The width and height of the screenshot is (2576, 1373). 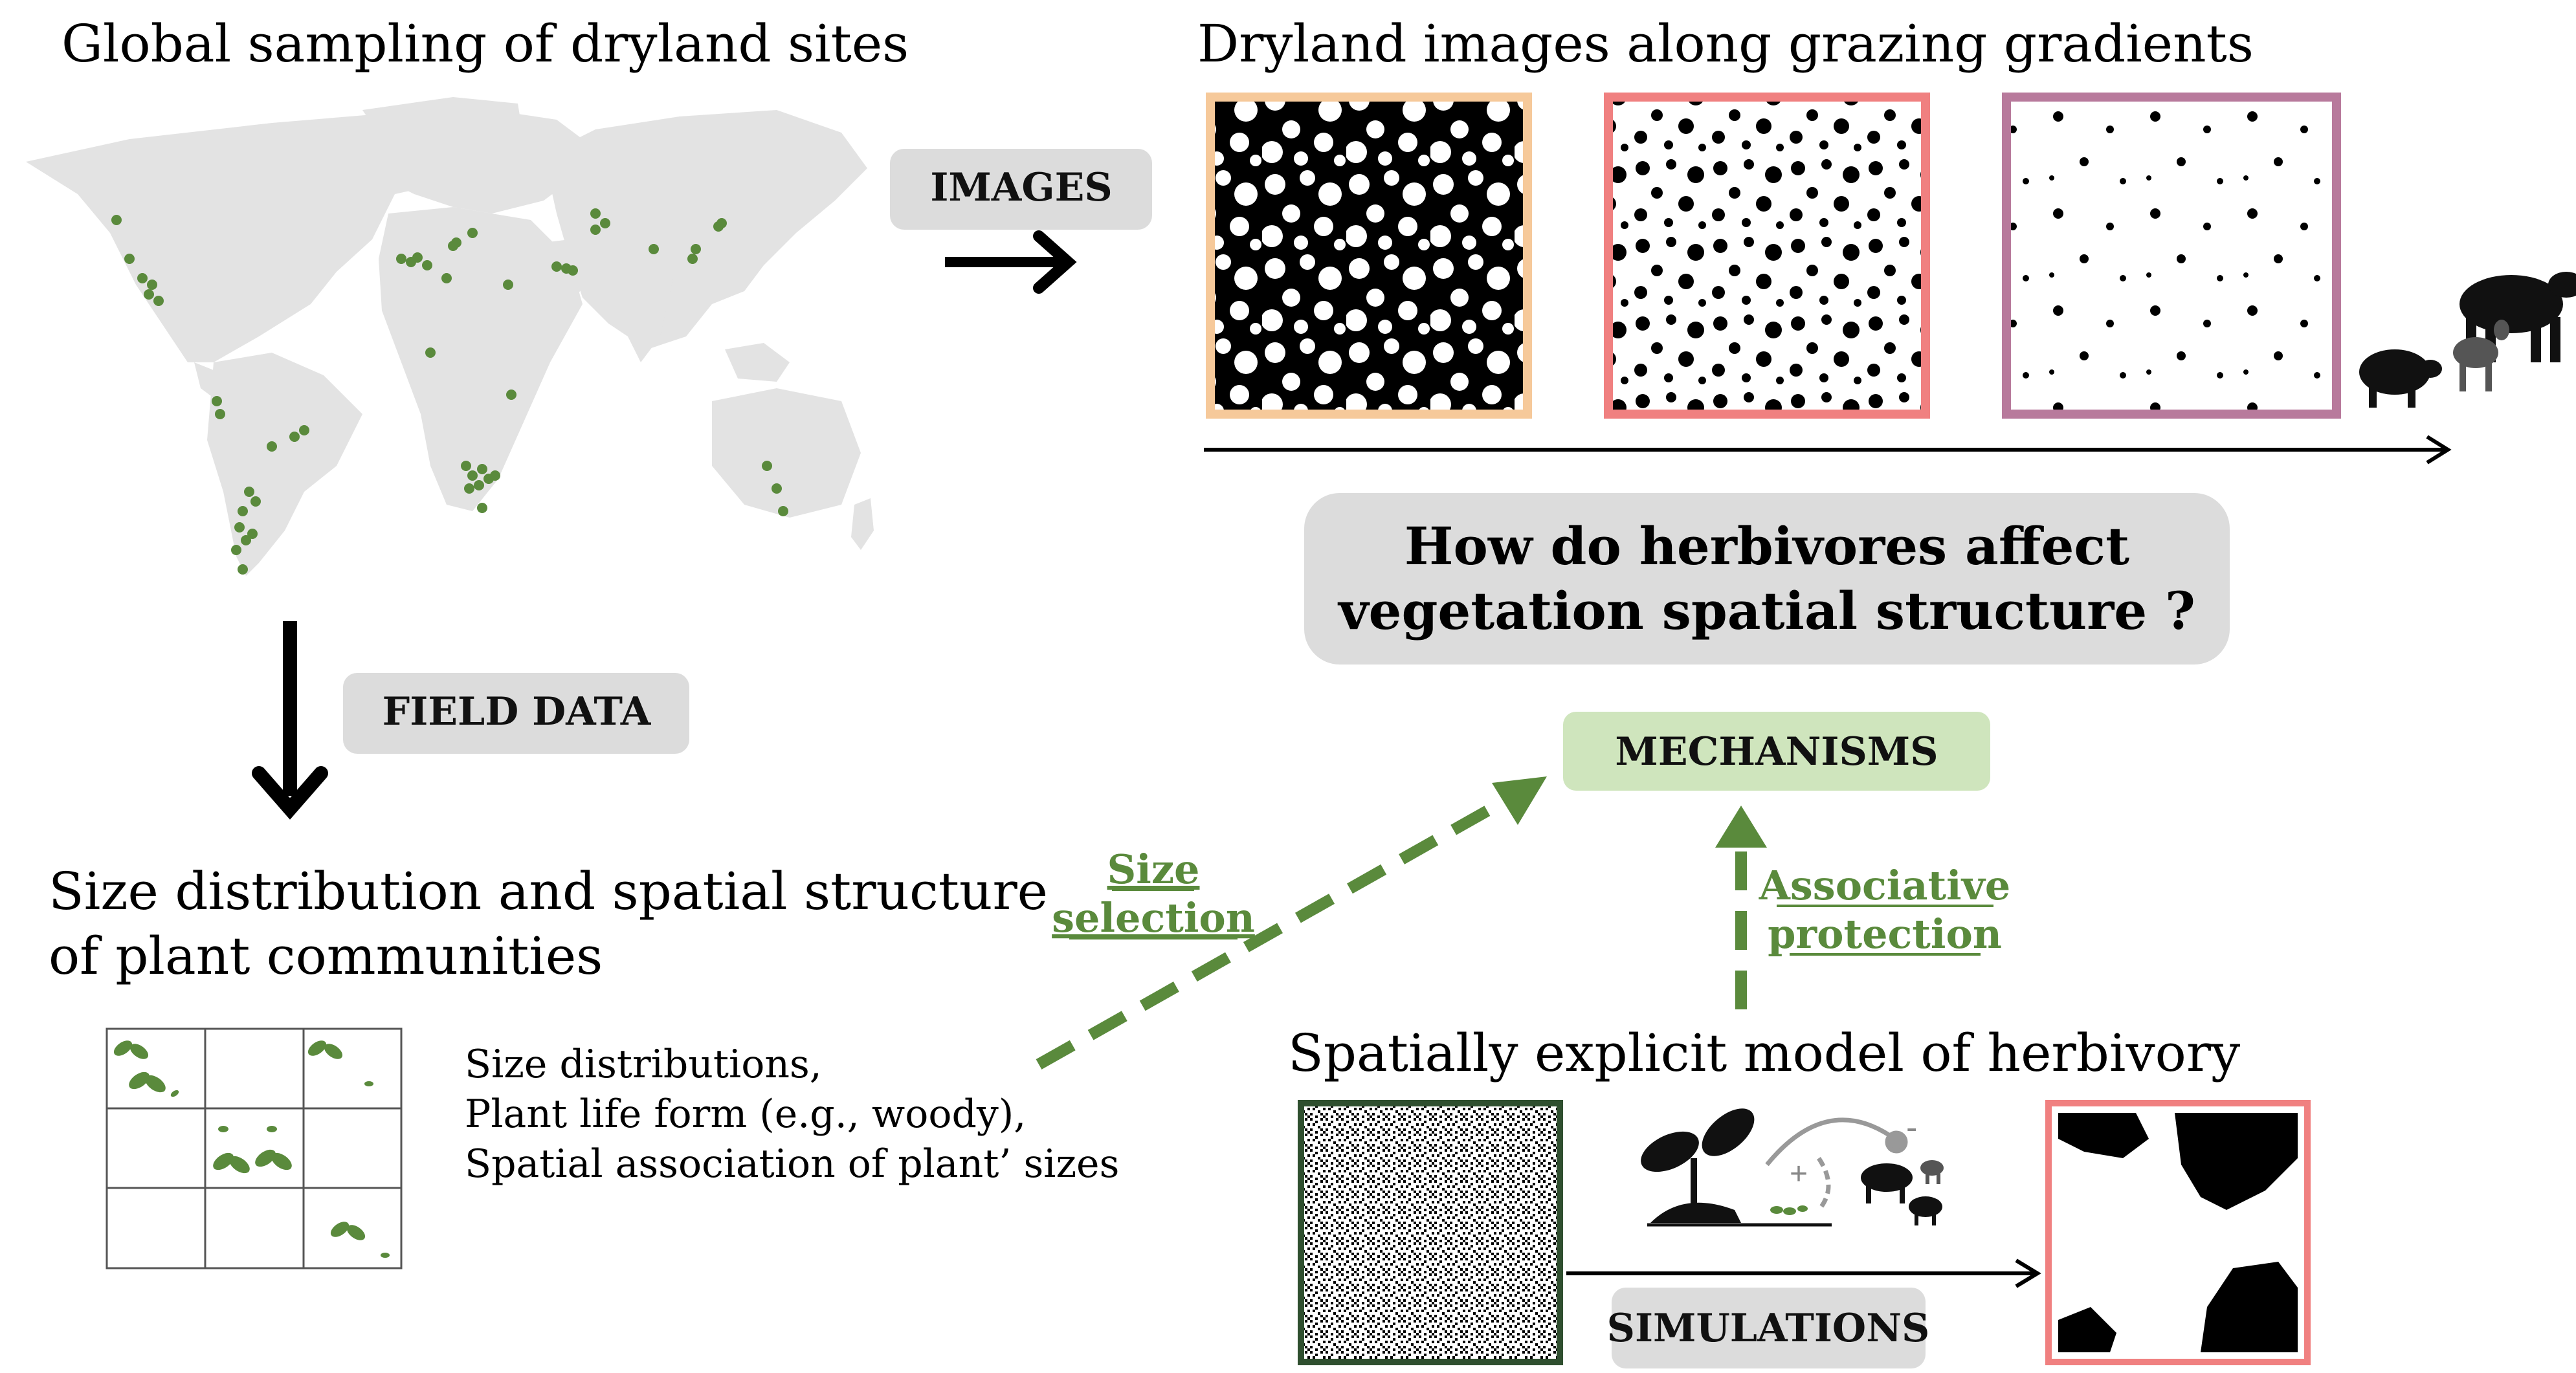 What do you see at coordinates (643, 1064) in the screenshot?
I see `field-item-1: Size distributions,` at bounding box center [643, 1064].